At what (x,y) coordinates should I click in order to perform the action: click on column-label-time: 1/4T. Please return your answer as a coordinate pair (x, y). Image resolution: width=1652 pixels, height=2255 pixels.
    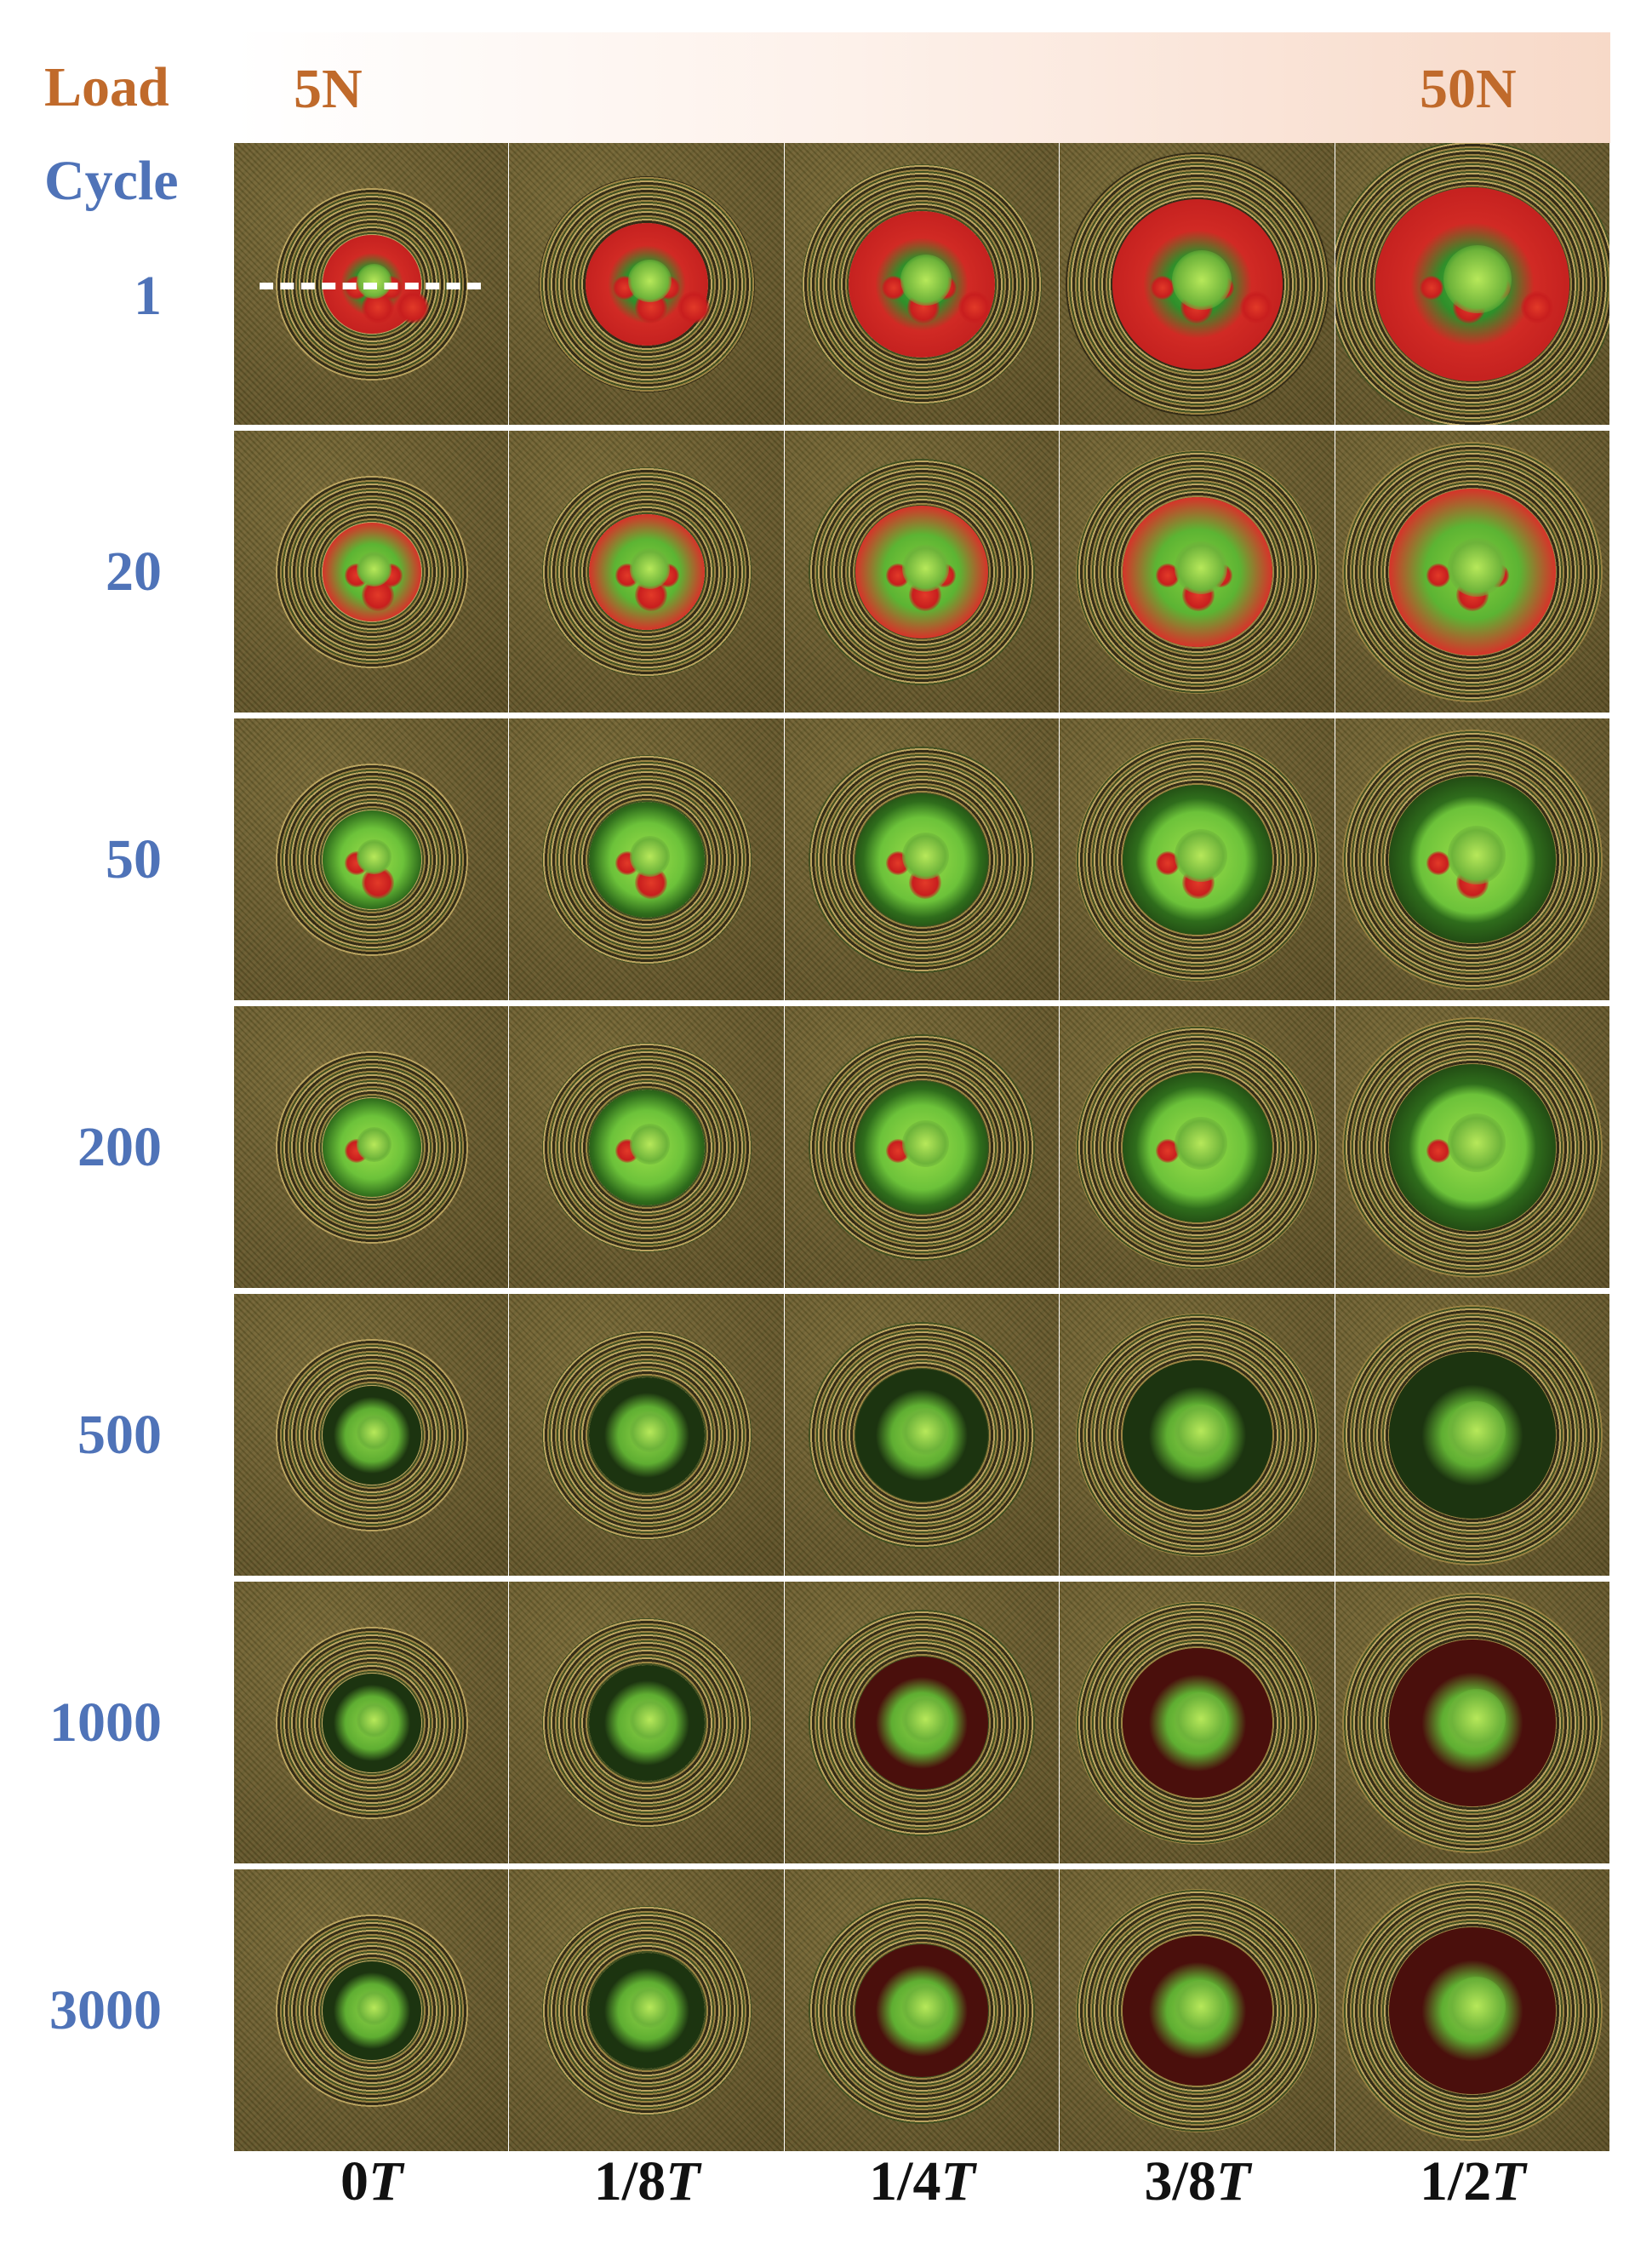
    Looking at the image, I should click on (923, 2182).